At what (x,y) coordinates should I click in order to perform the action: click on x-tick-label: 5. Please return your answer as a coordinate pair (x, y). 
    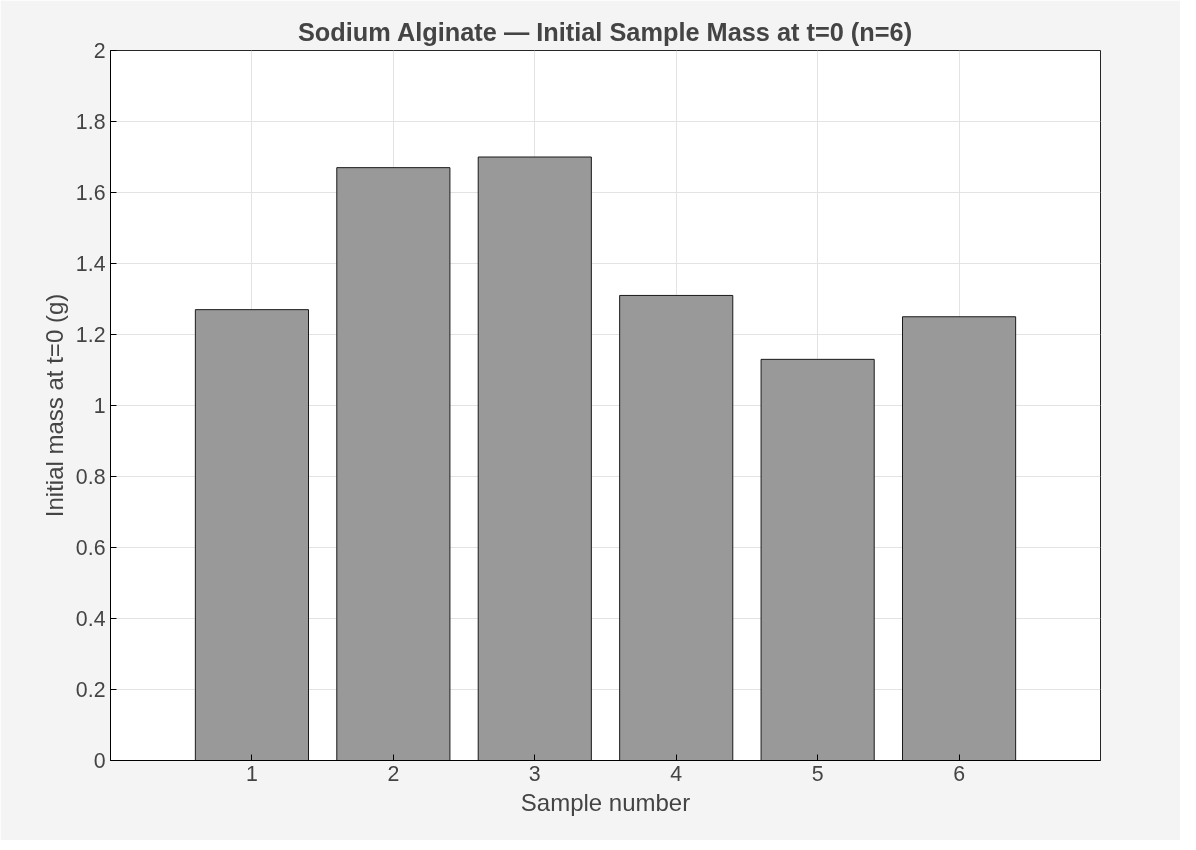
    Looking at the image, I should click on (817, 773).